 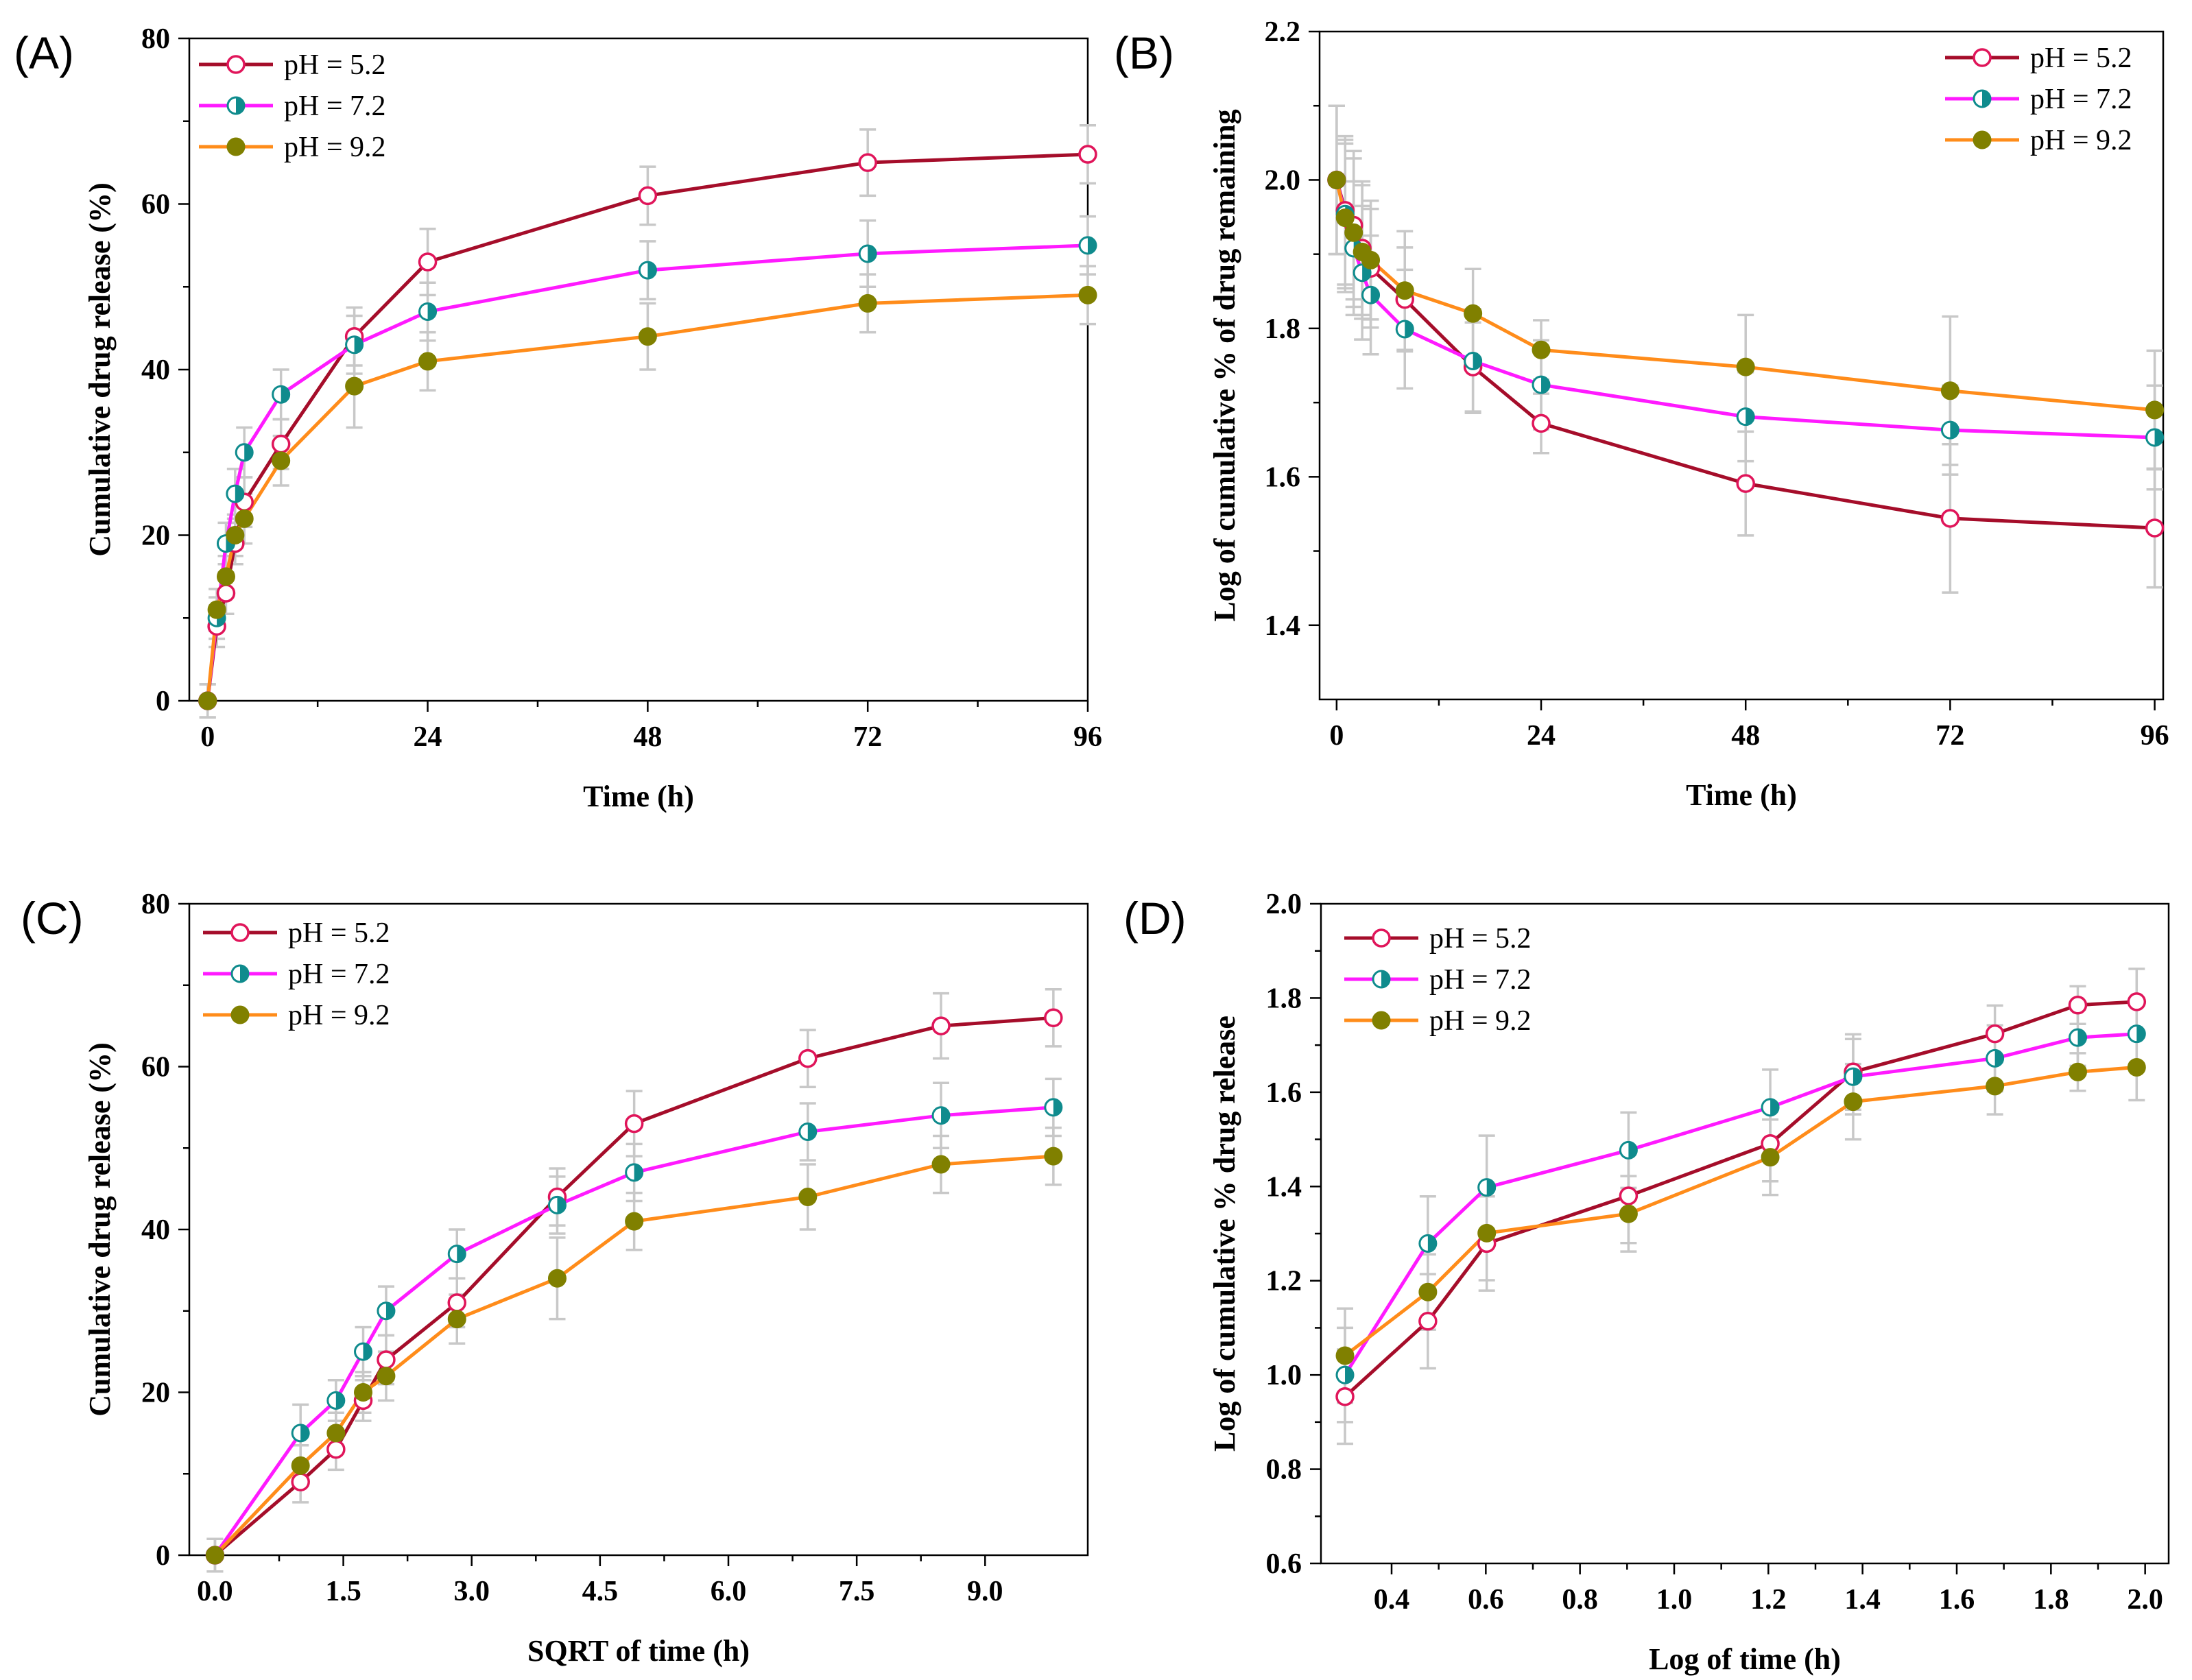 What do you see at coordinates (292, 65) in the screenshot?
I see `panel-a-legend-item-1: pH = 5.2` at bounding box center [292, 65].